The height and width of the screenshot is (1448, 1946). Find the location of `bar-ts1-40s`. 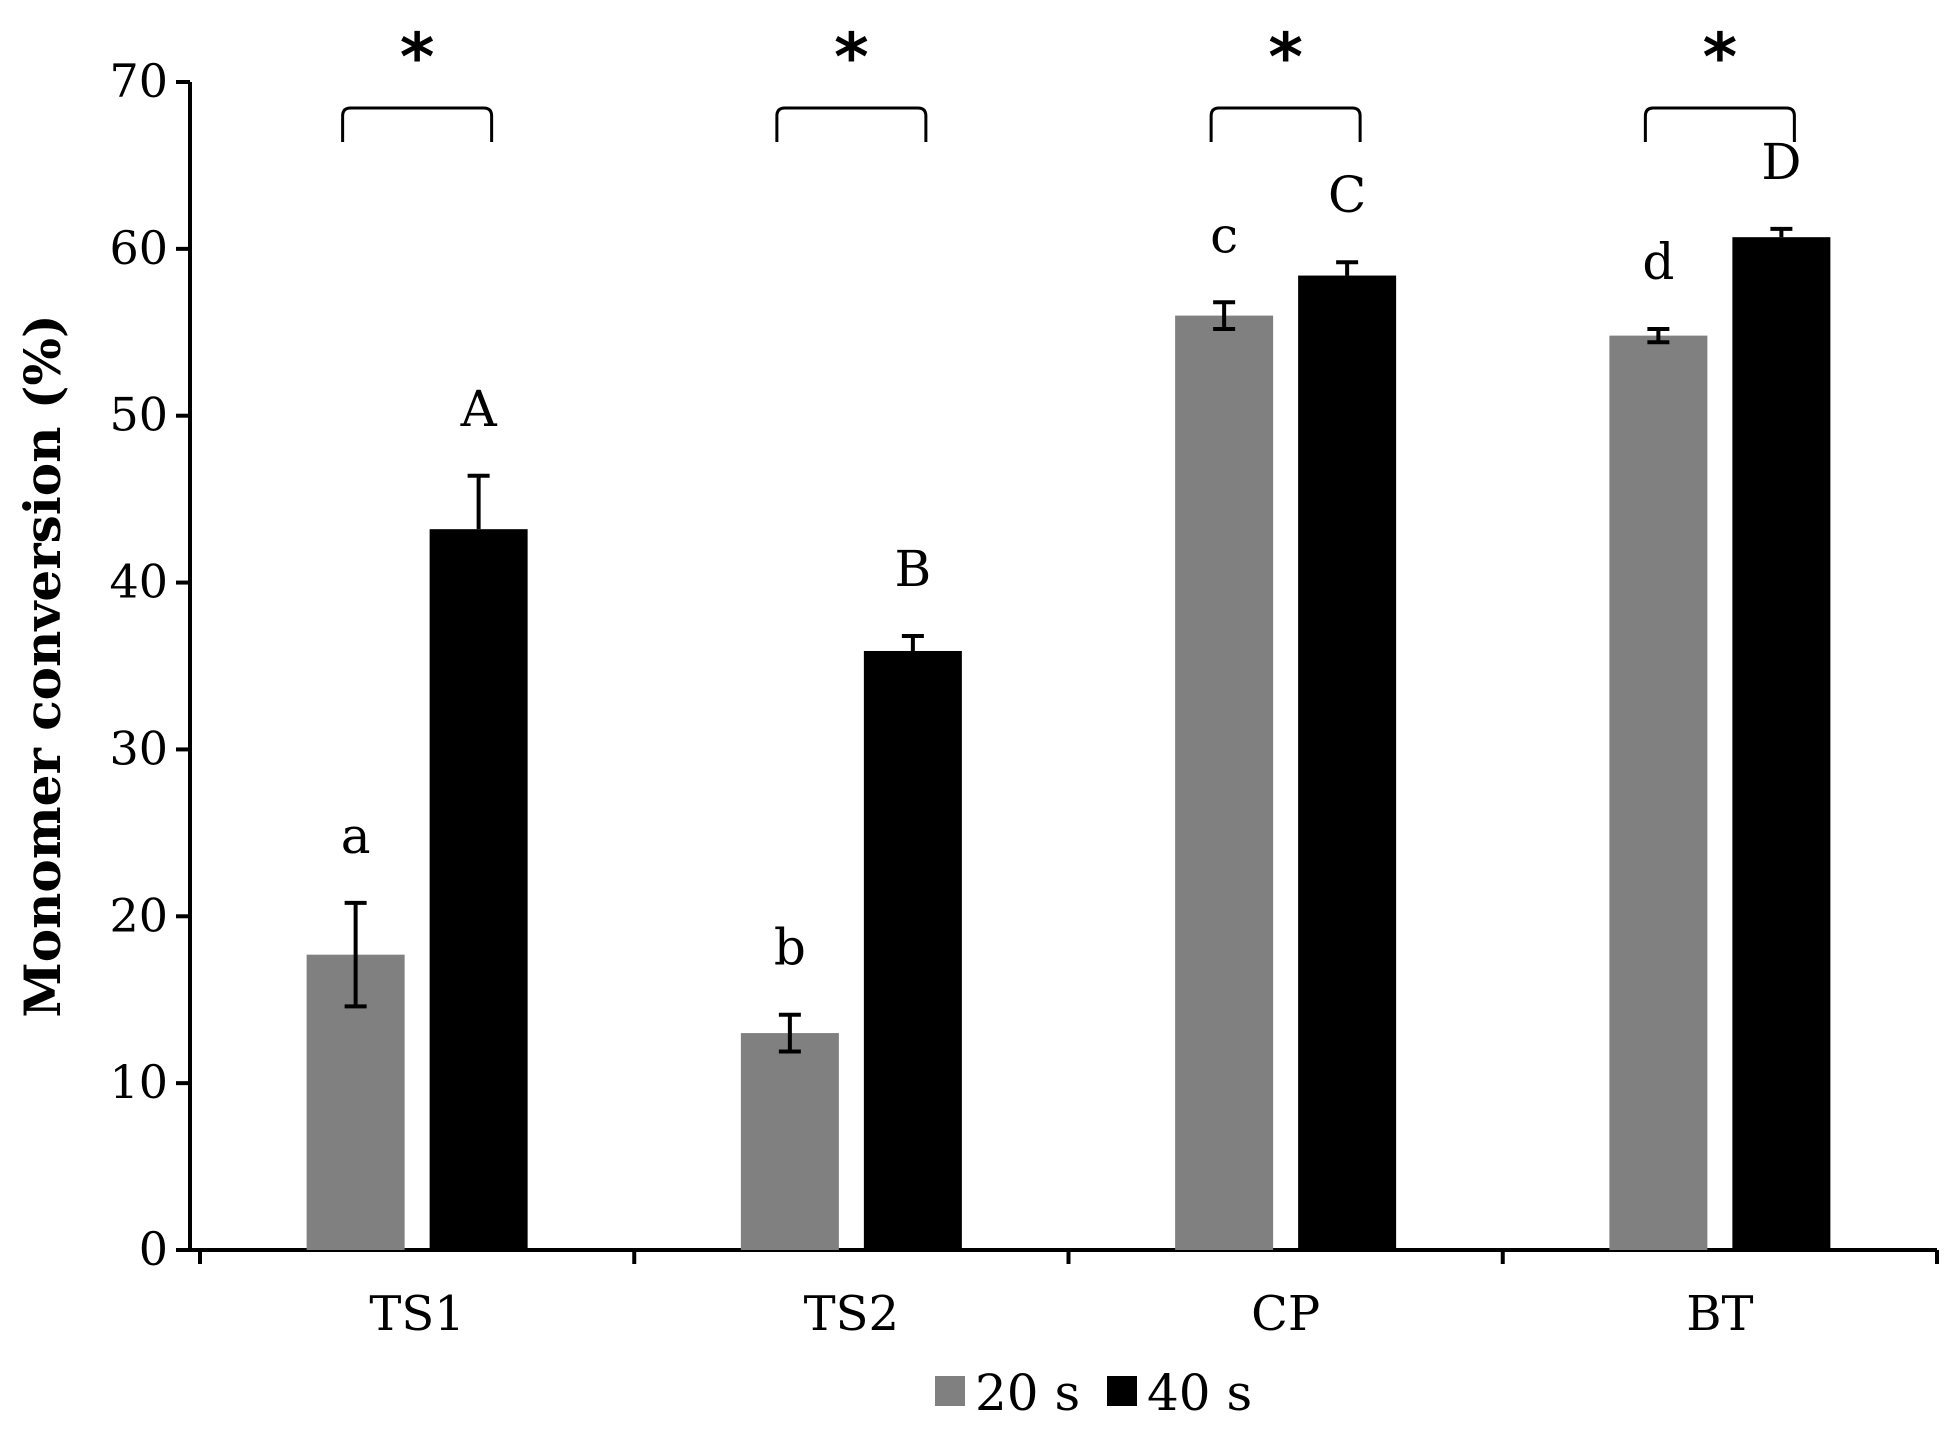

bar-ts1-40s is located at coordinates (478, 889).